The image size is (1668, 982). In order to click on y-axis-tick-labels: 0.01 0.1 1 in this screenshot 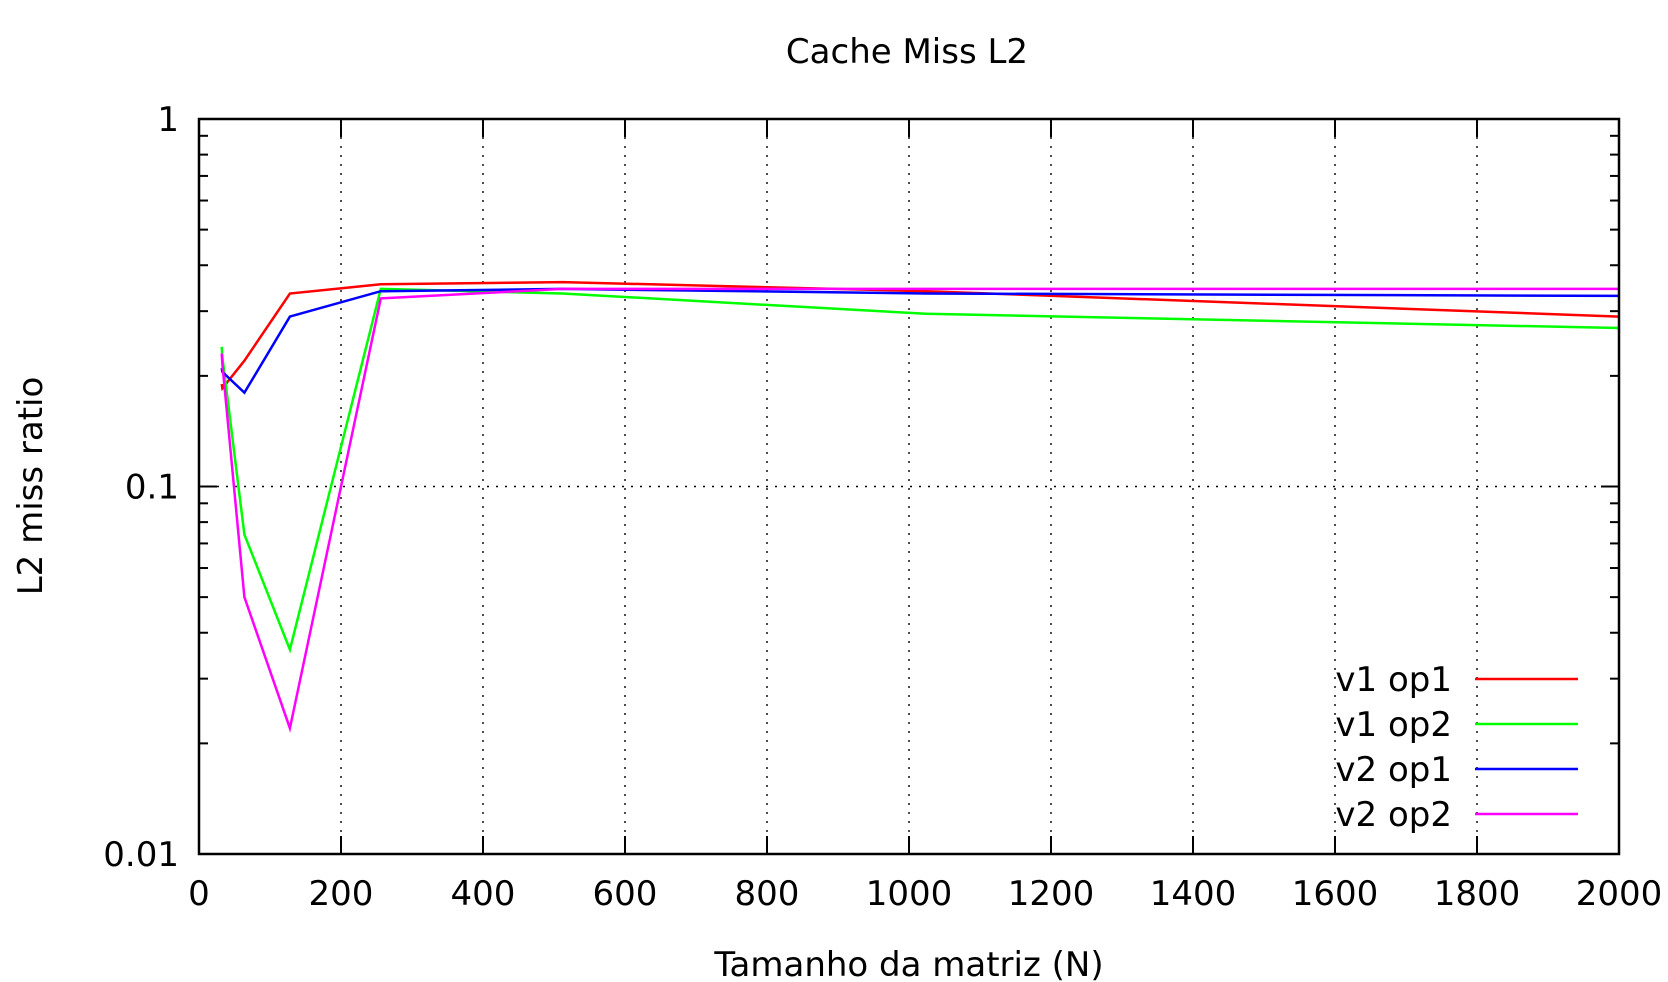, I will do `click(141, 487)`.